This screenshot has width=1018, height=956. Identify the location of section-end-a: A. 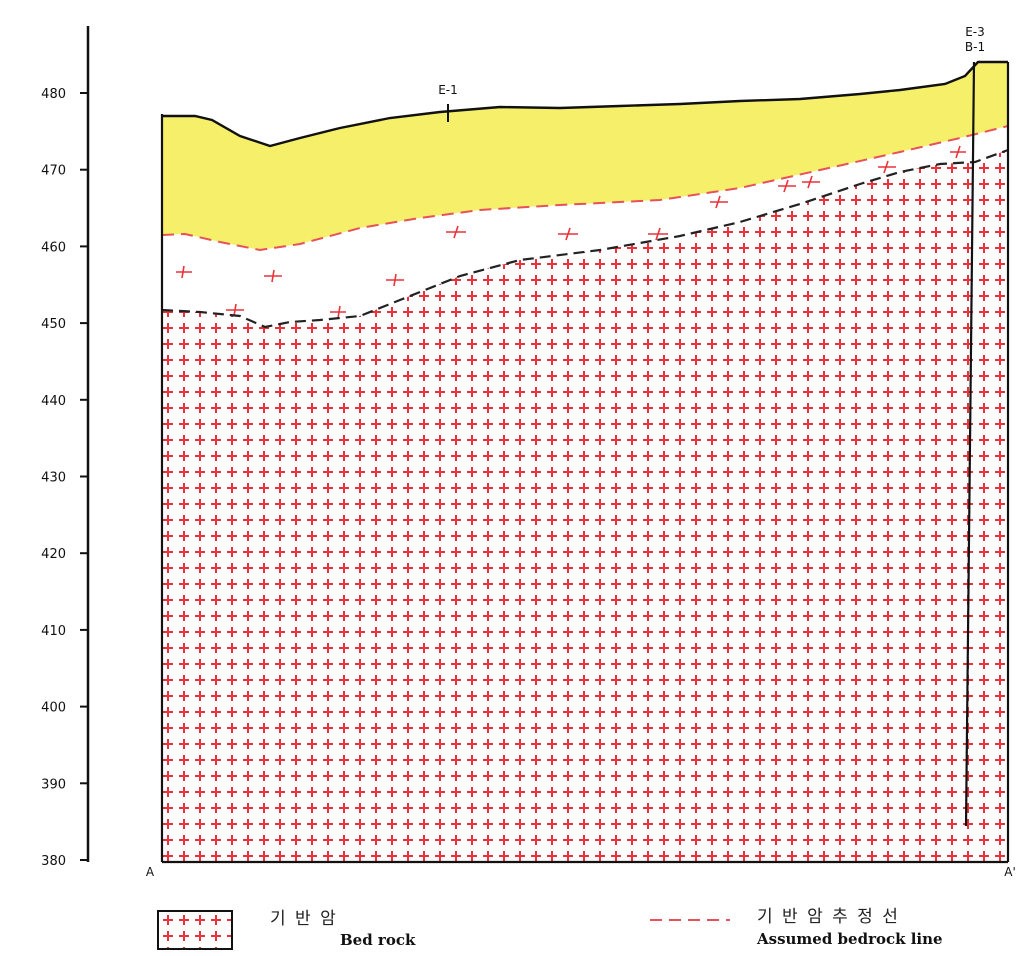
(150, 872).